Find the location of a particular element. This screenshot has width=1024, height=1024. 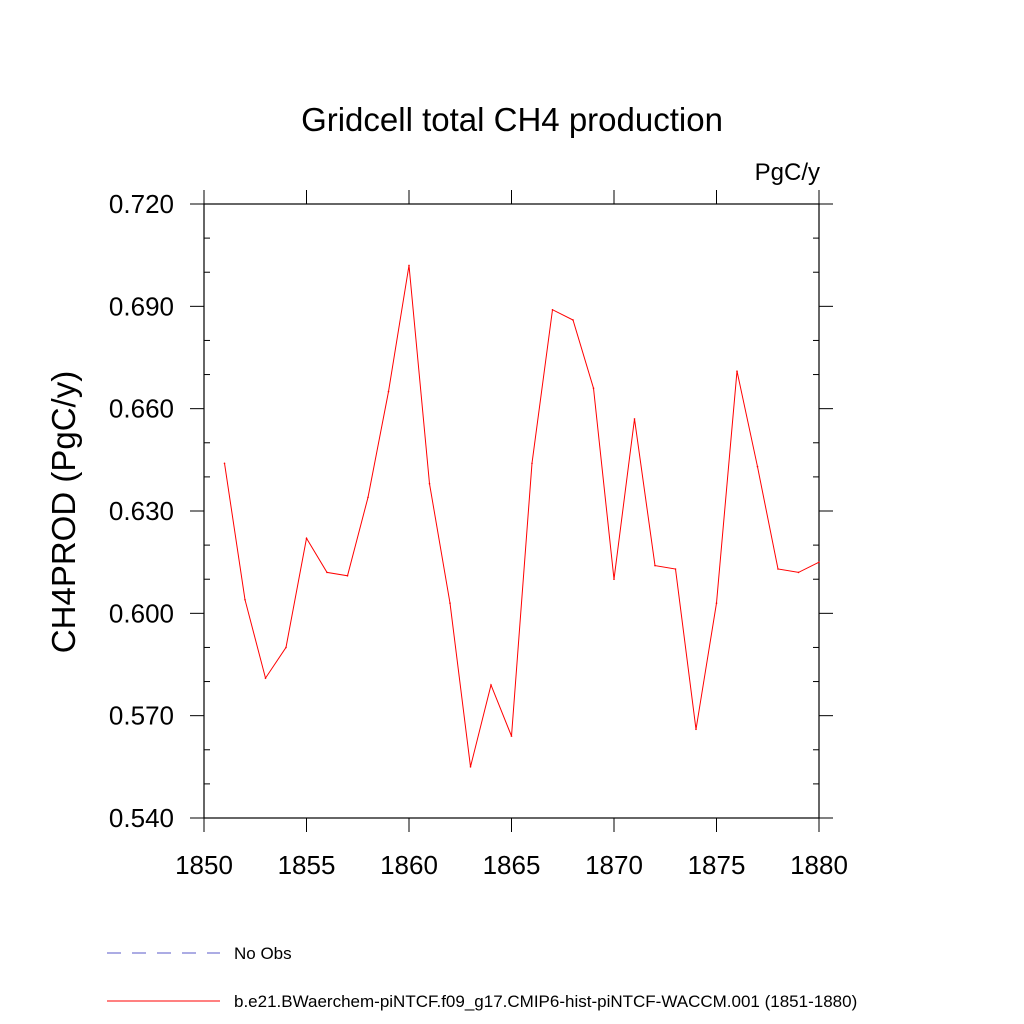

x-tick-label: 1875 is located at coordinates (717, 865).